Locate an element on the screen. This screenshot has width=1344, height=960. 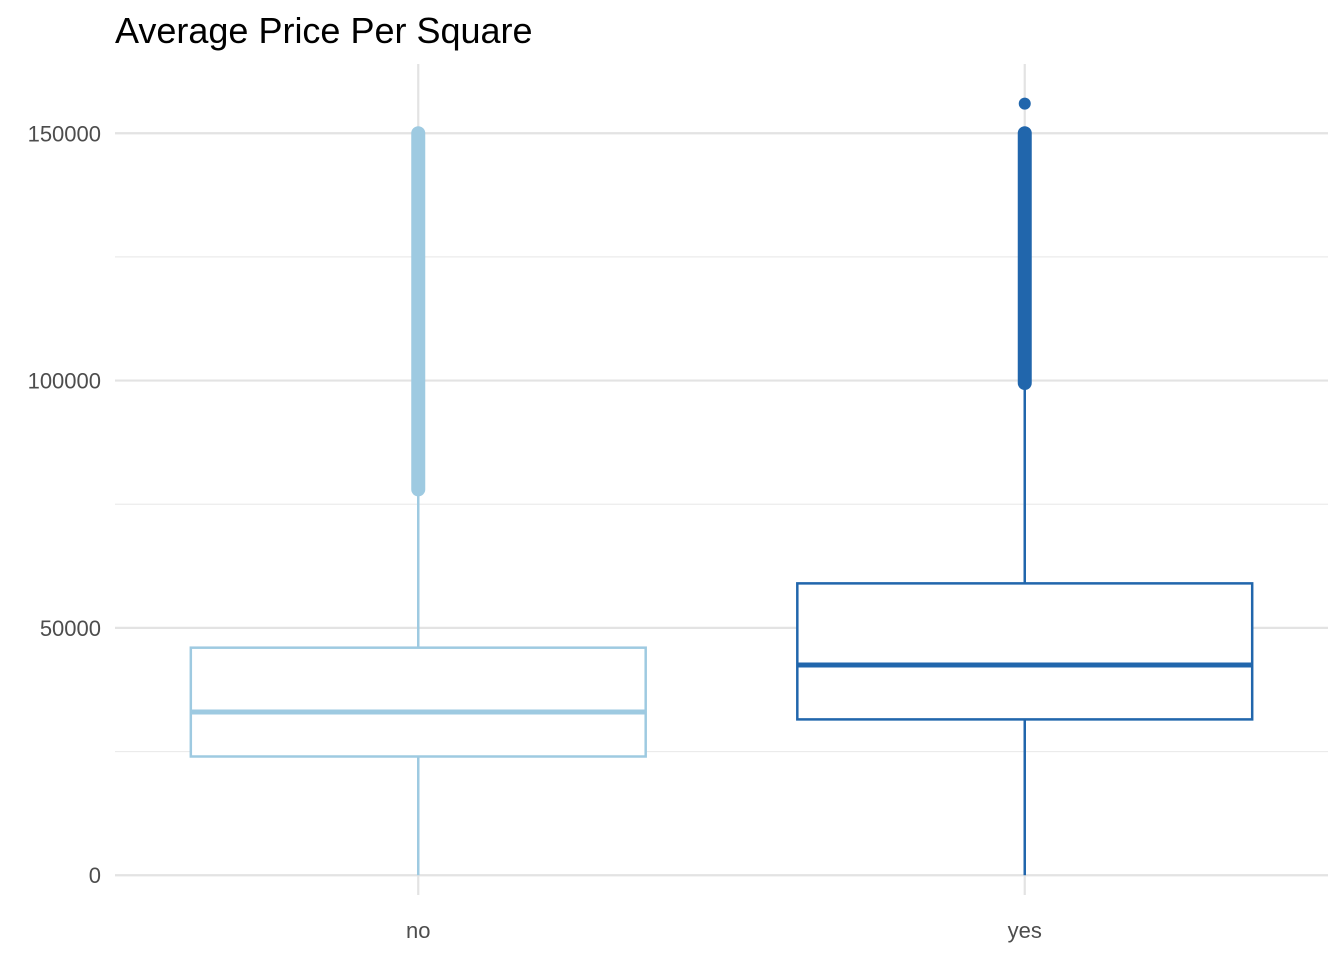
y-tick-label: 100000 is located at coordinates (64, 381).